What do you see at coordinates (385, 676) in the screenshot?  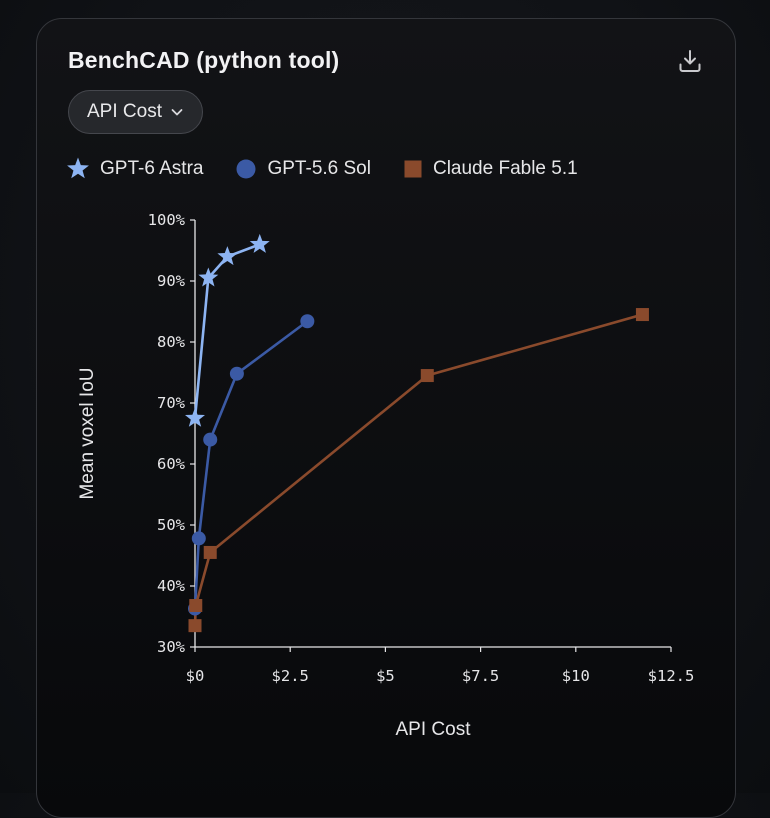 I see `x-tick-label: $5` at bounding box center [385, 676].